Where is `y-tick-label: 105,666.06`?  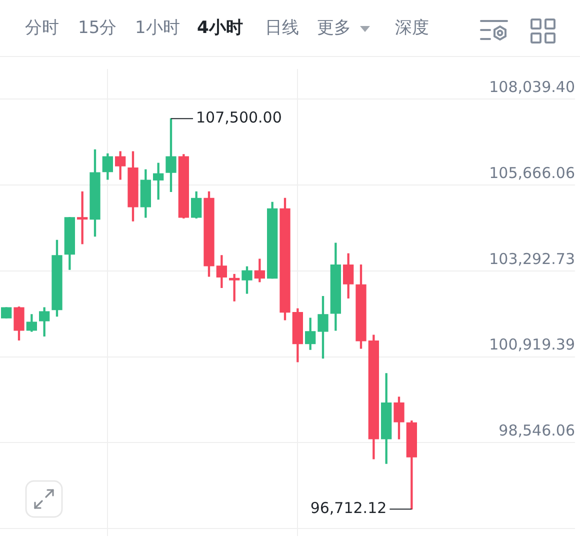
y-tick-label: 105,666.06 is located at coordinates (532, 173).